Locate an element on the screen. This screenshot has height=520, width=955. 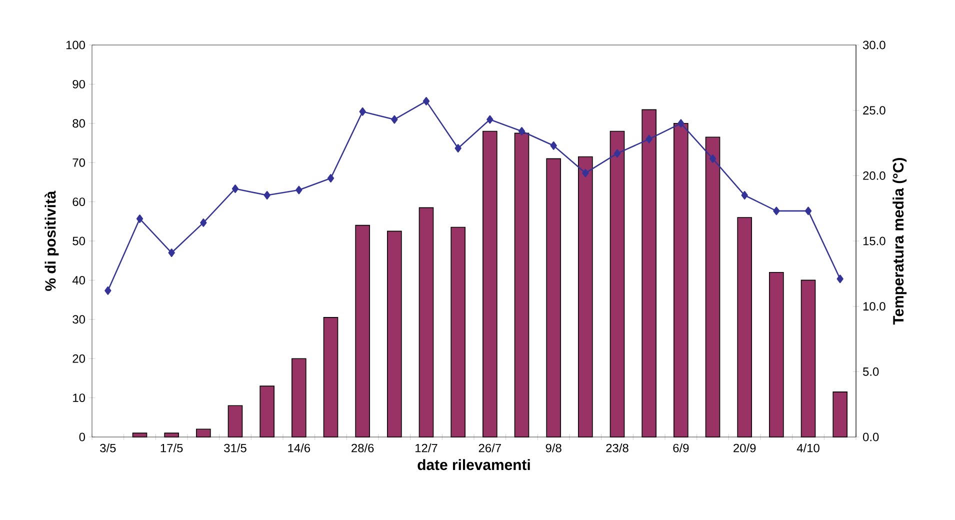
y-tick-label: 0 is located at coordinates (82, 437).